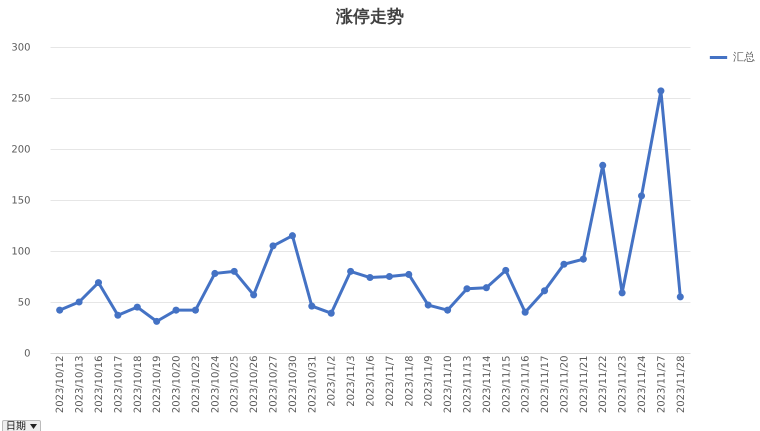 The height and width of the screenshot is (431, 760). I want to click on y-tick-label: 150, so click(20, 201).